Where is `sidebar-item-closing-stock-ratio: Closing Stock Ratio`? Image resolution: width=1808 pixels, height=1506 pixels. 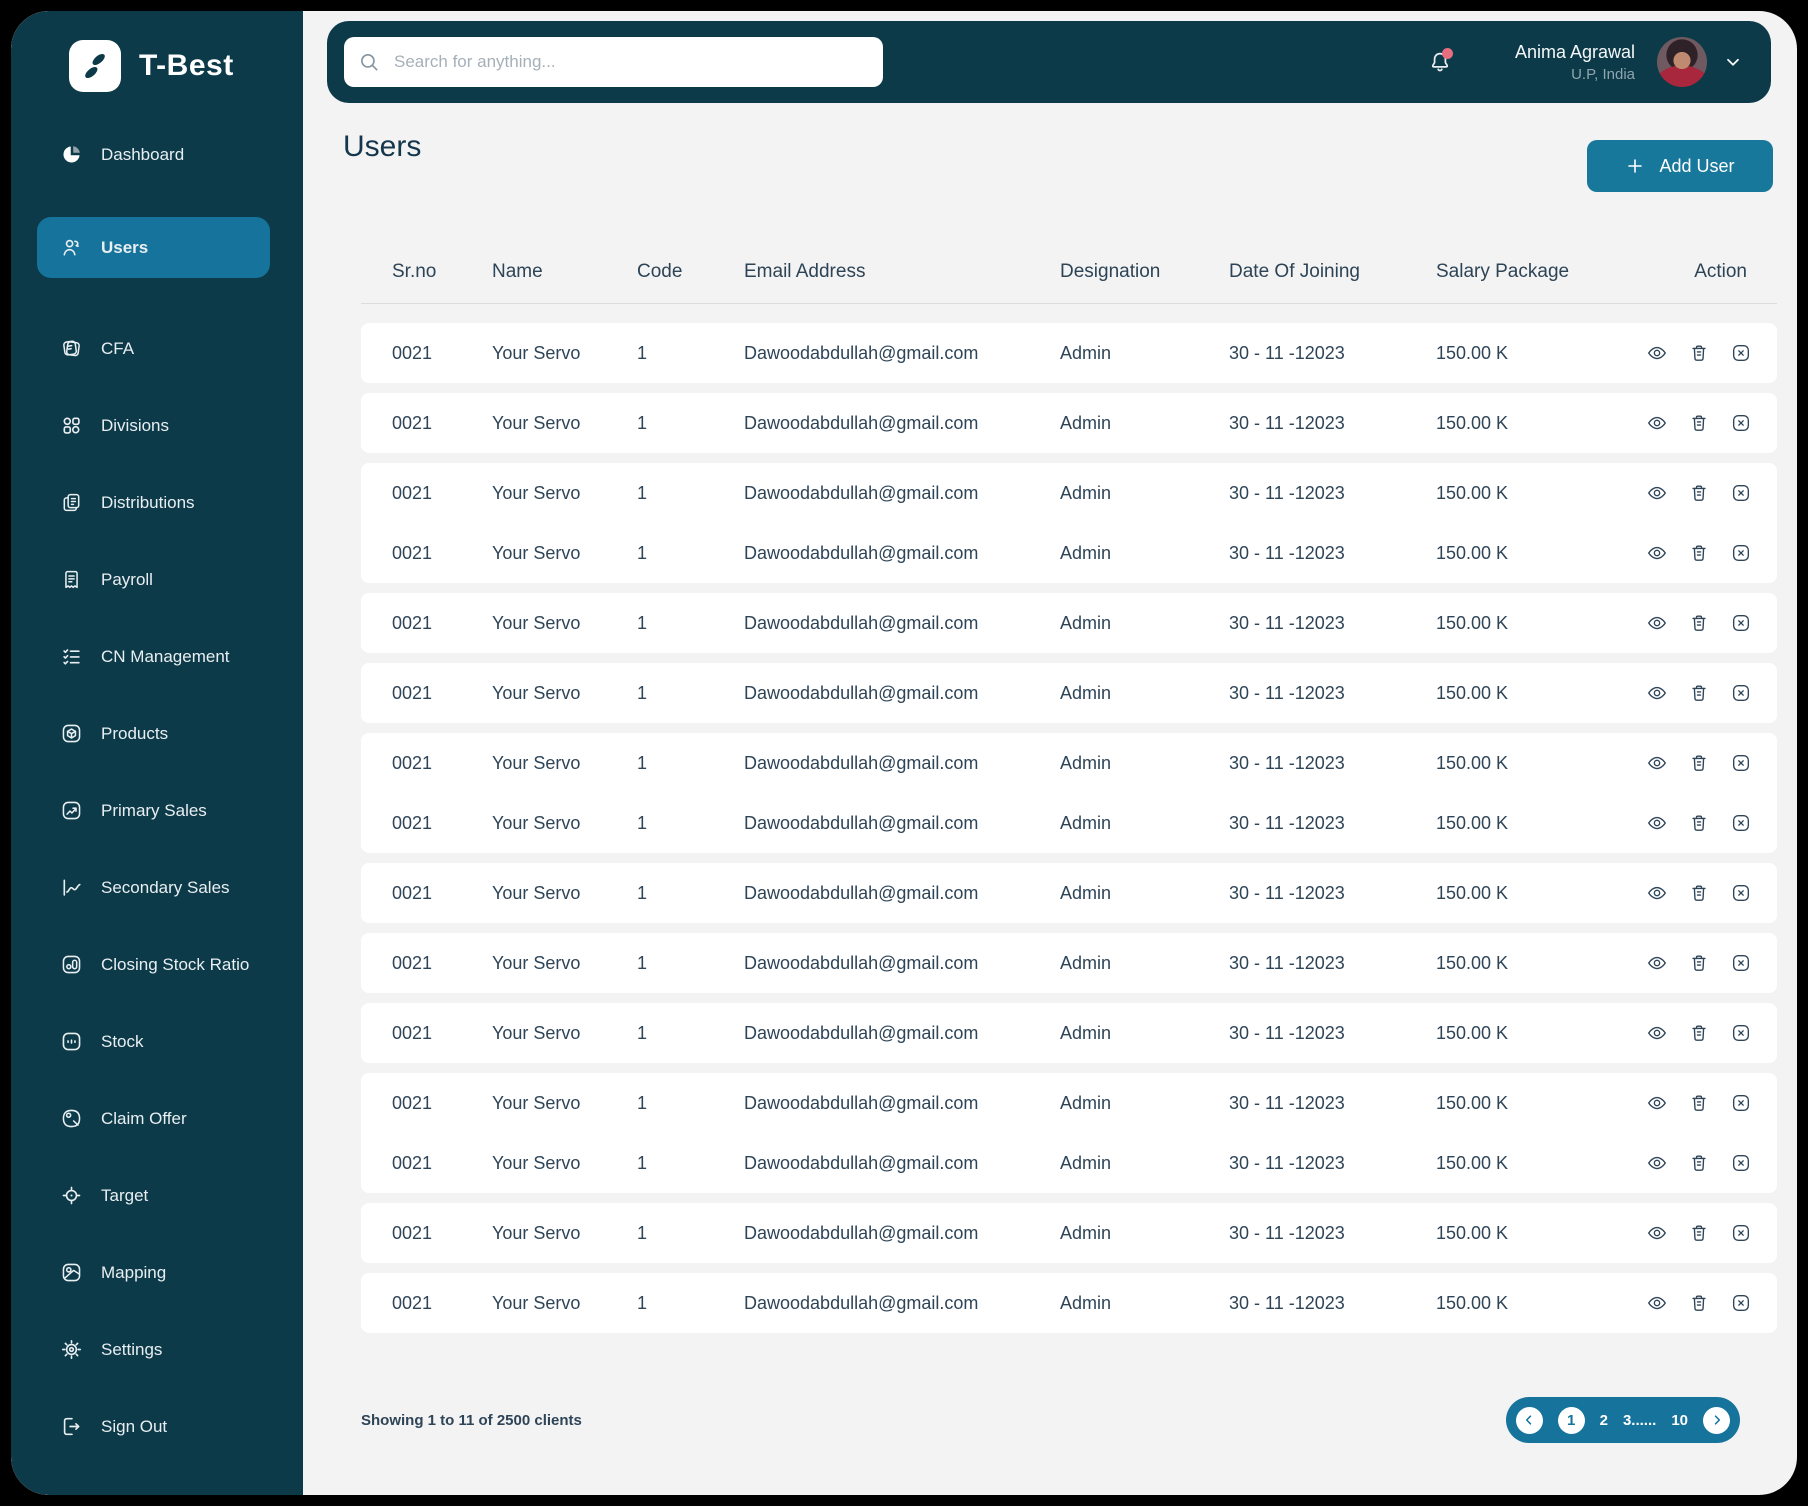
sidebar-item-closing-stock-ratio: Closing Stock Ratio is located at coordinates (157, 964).